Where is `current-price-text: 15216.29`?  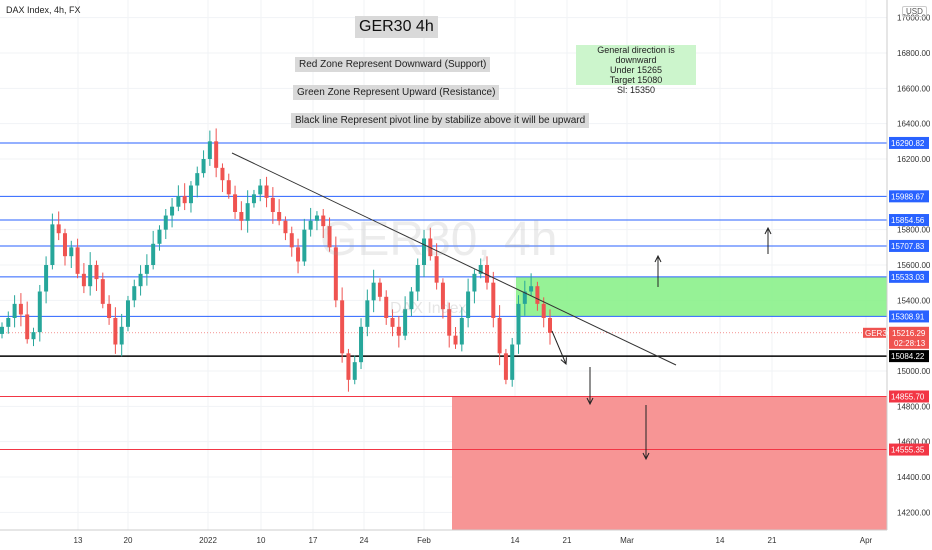 current-price-text: 15216.29 is located at coordinates (909, 333).